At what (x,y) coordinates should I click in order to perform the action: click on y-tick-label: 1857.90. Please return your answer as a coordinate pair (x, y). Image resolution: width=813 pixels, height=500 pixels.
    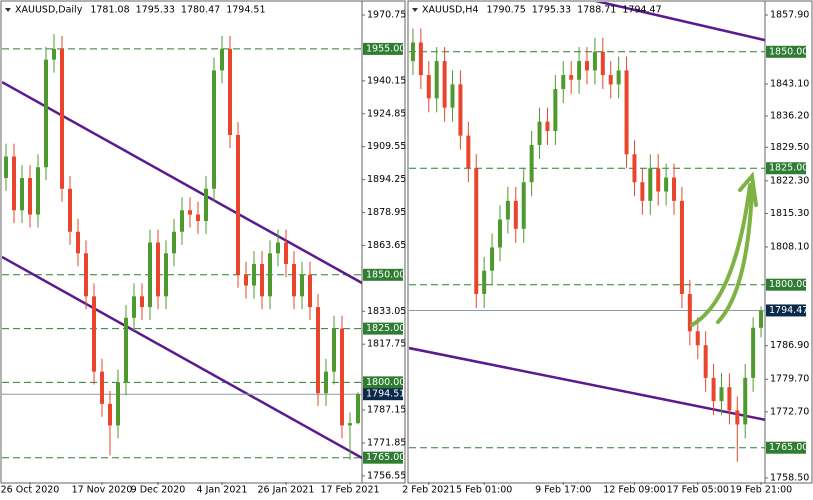
    Looking at the image, I should click on (789, 14).